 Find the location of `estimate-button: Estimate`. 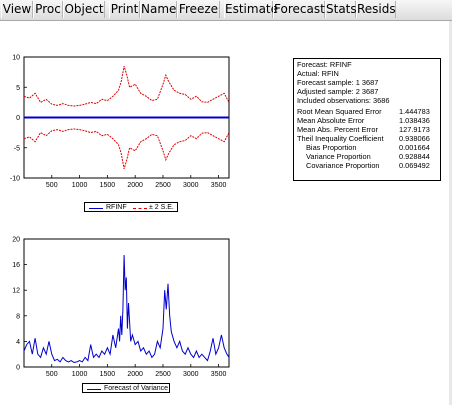

estimate-button: Estimate is located at coordinates (251, 9).